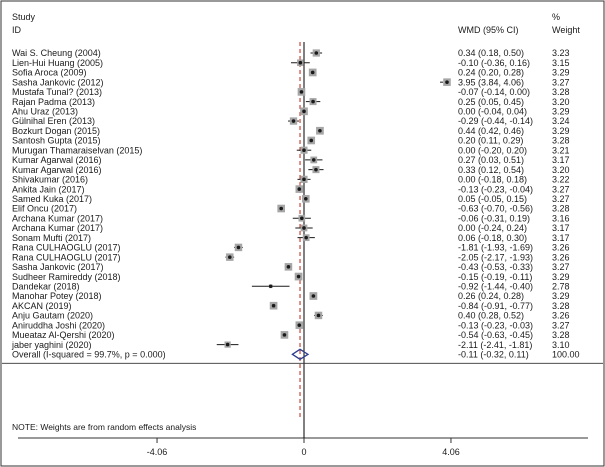 This screenshot has height=467, width=605. What do you see at coordinates (52, 199) in the screenshot?
I see `study-label: Samed Kuka (2017)` at bounding box center [52, 199].